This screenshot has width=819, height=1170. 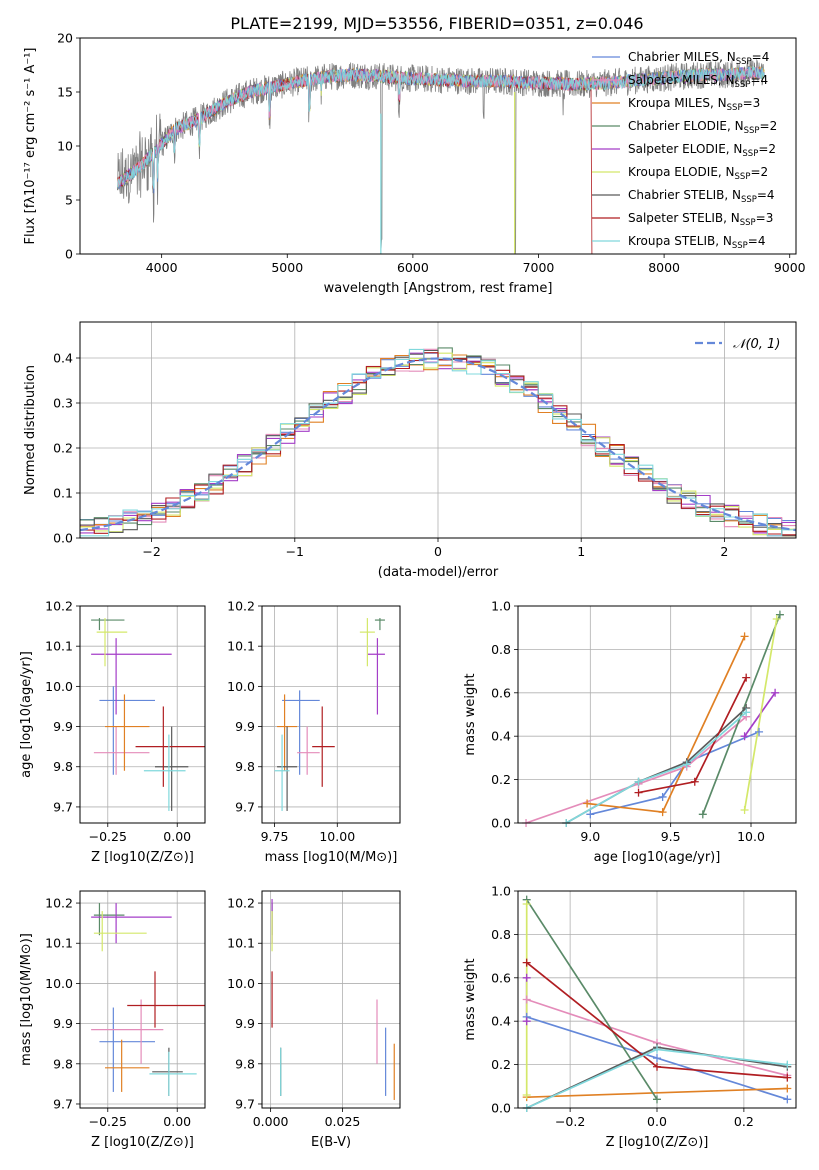 I want to click on y-tick-label: 10.1, so click(x=241, y=943).